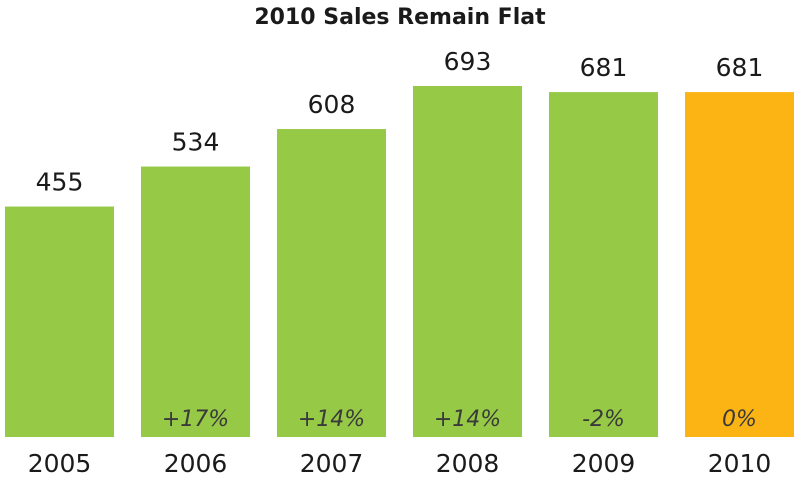  I want to click on value-label: 534, so click(196, 142).